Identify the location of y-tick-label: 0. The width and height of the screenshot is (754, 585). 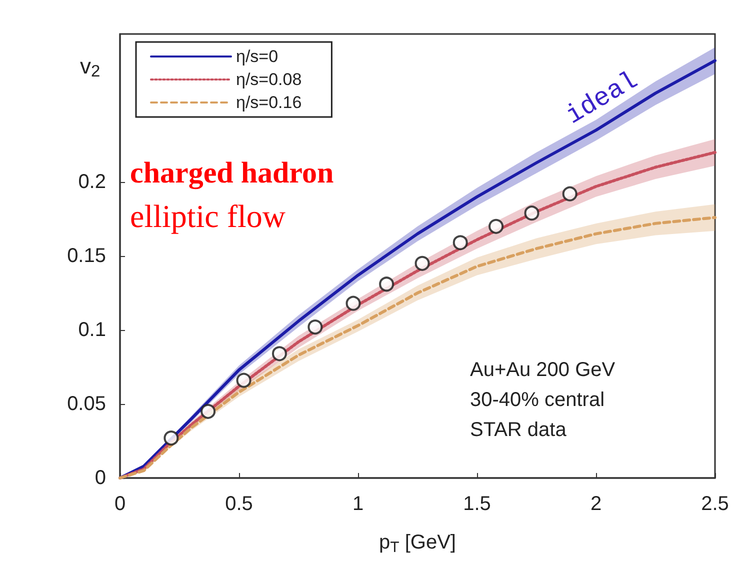
(100, 478).